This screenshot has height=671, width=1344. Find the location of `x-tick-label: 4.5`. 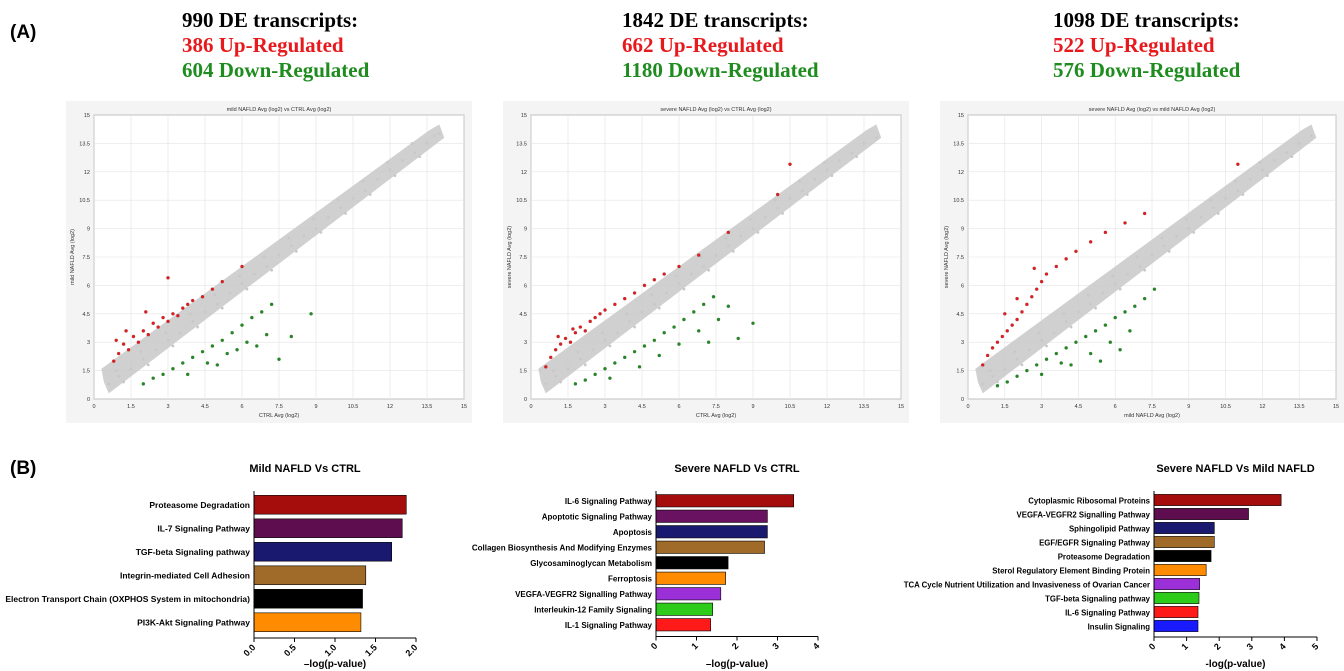

x-tick-label: 4.5 is located at coordinates (1079, 407).